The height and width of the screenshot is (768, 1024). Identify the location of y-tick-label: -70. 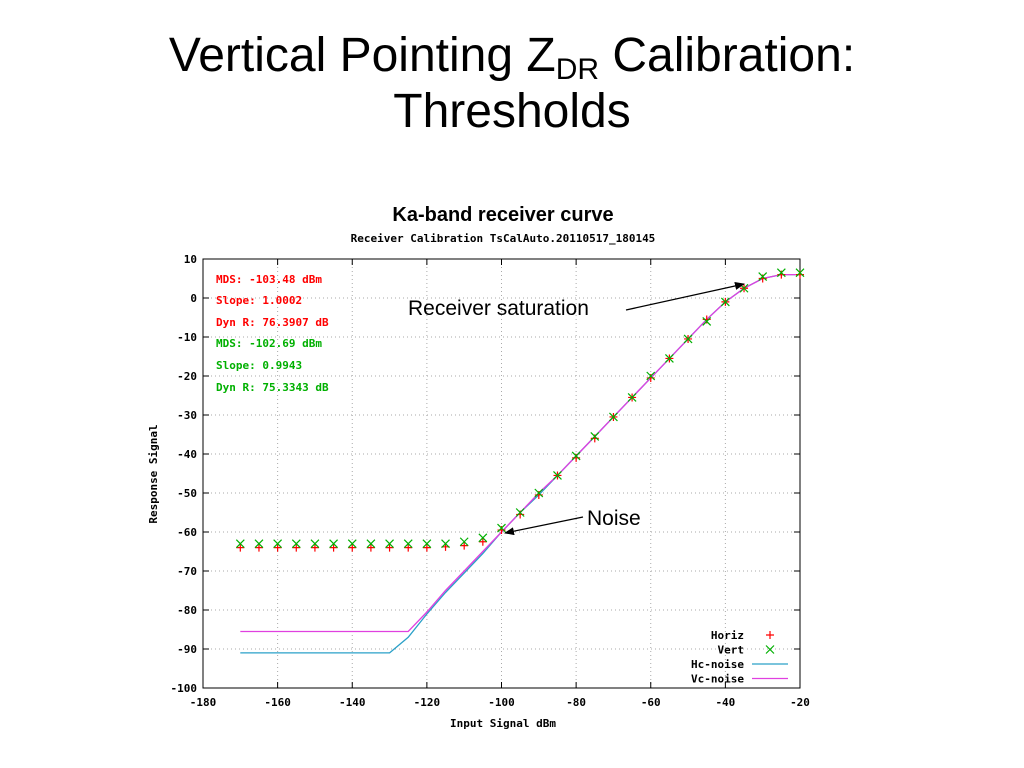
(187, 571).